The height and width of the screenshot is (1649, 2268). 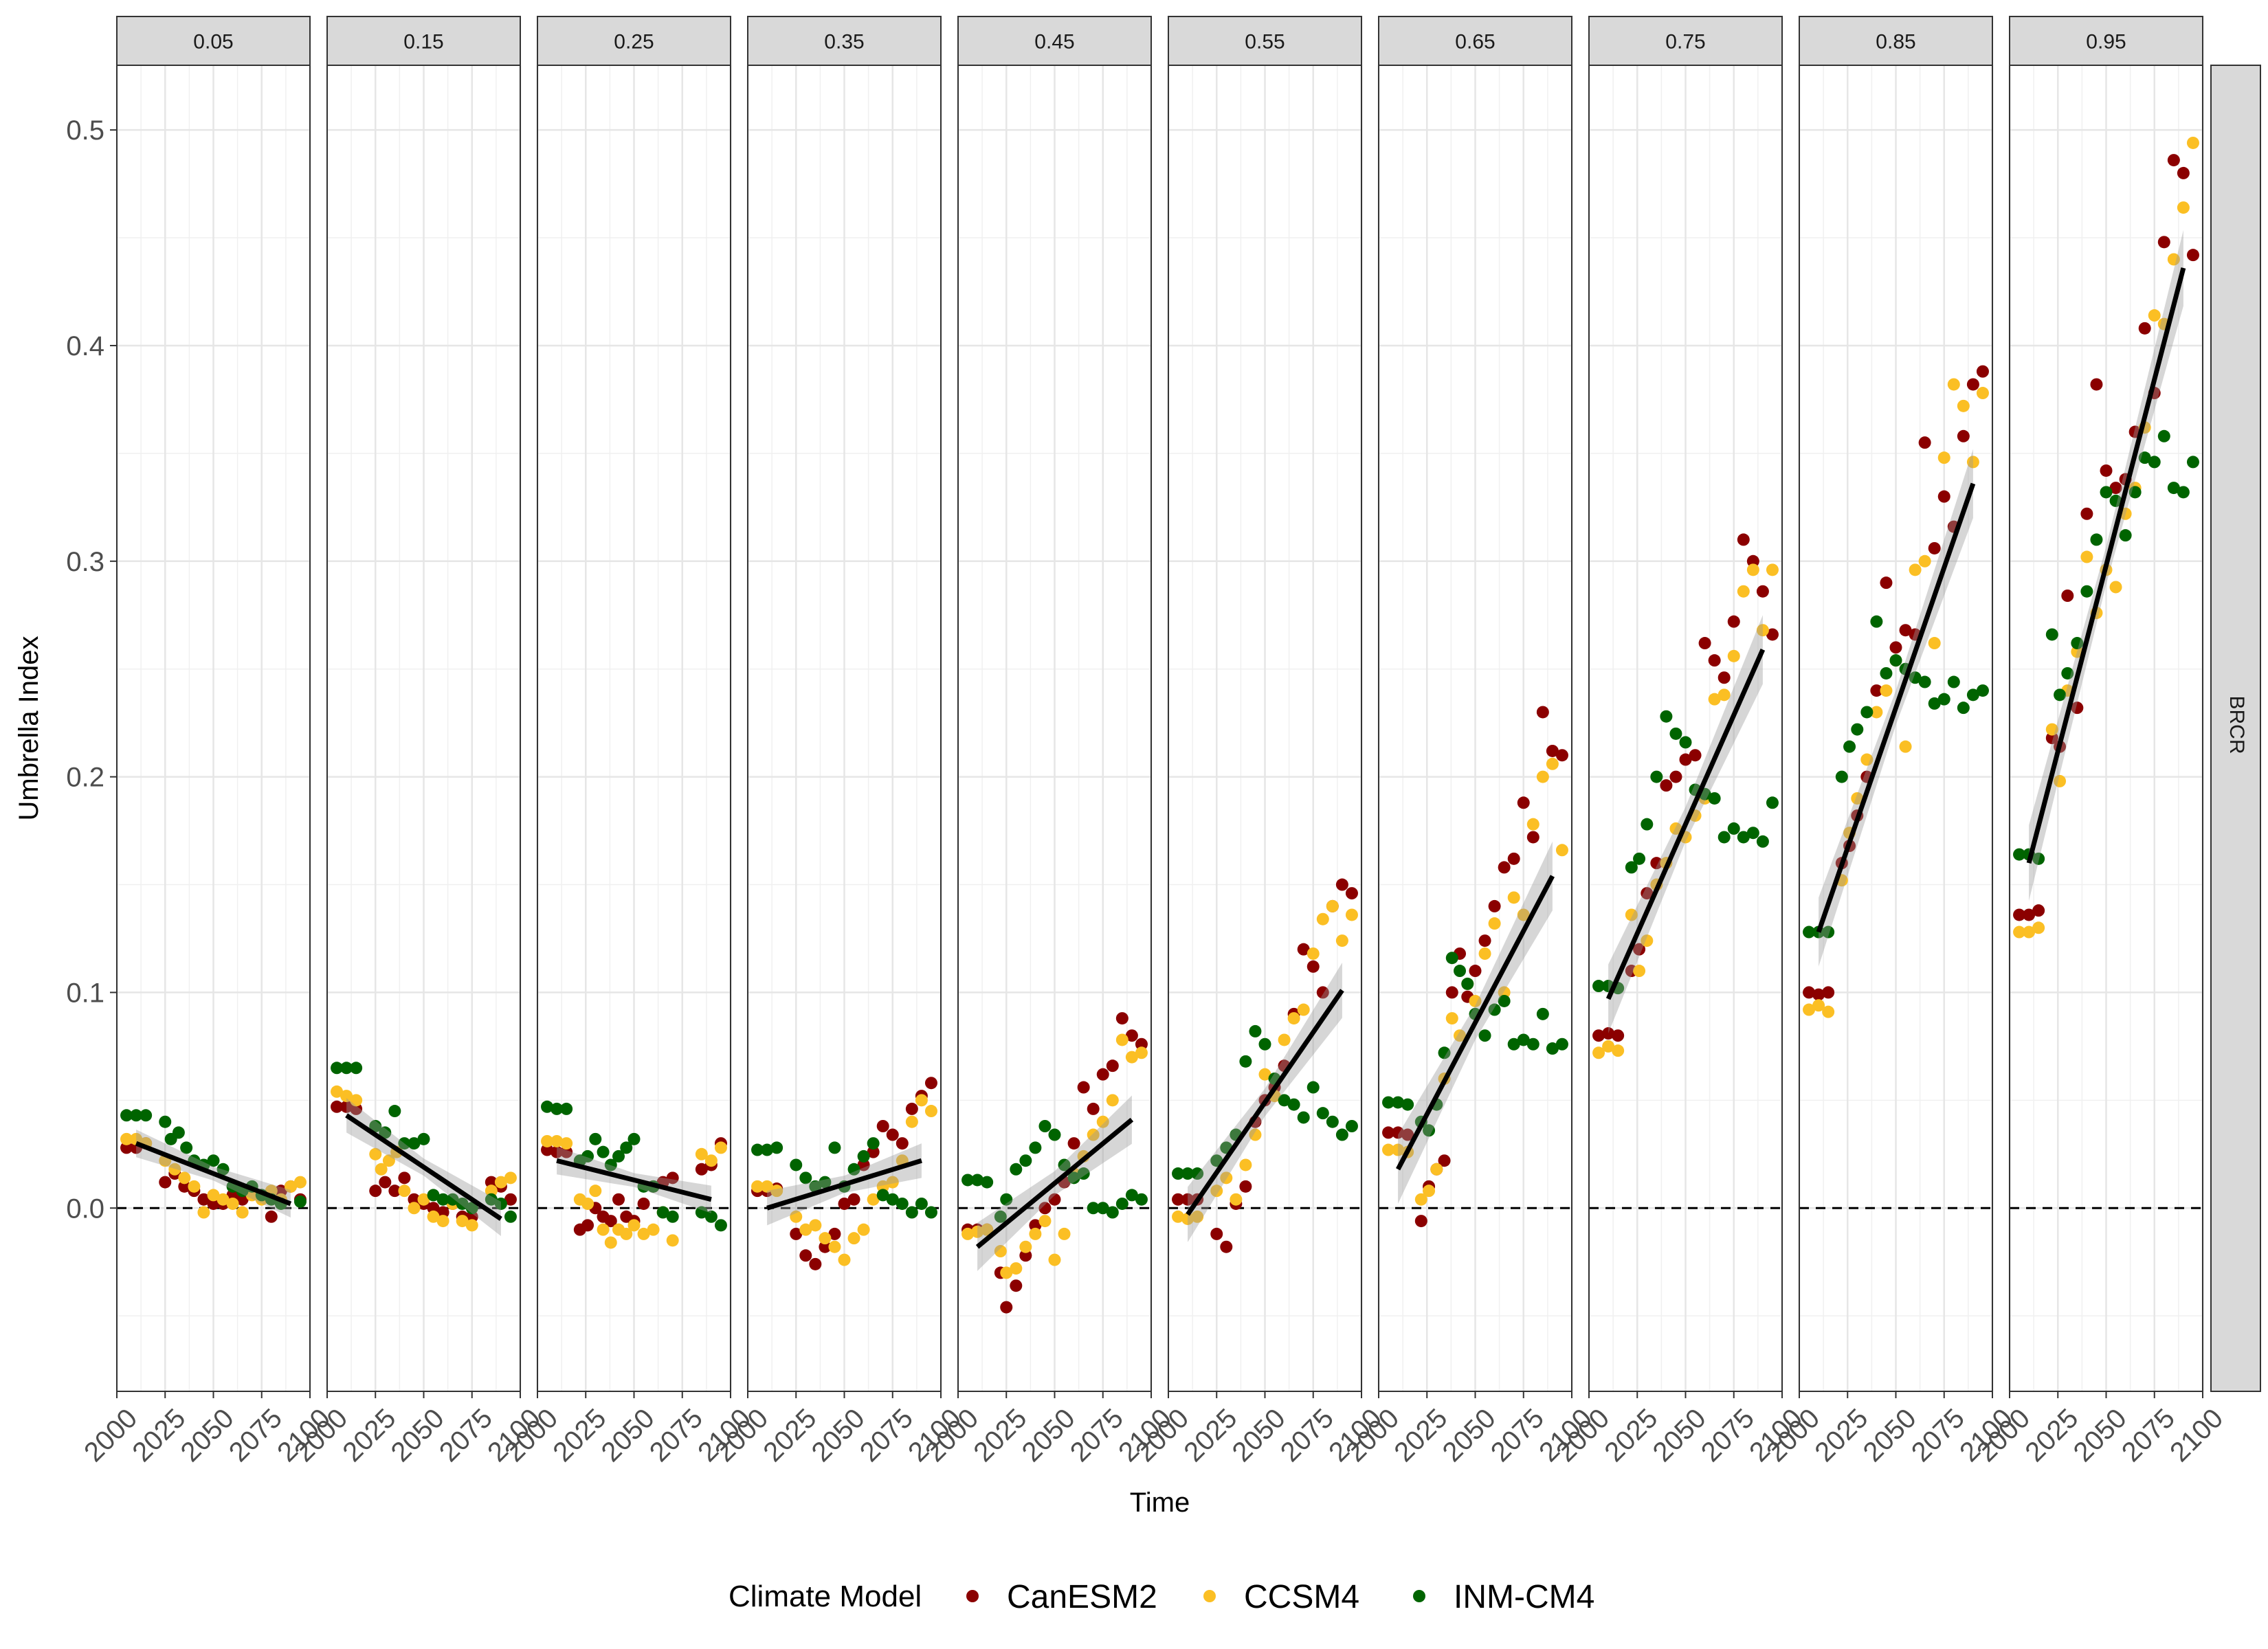 I want to click on legend-key-ccsm4, so click(x=1209, y=1596).